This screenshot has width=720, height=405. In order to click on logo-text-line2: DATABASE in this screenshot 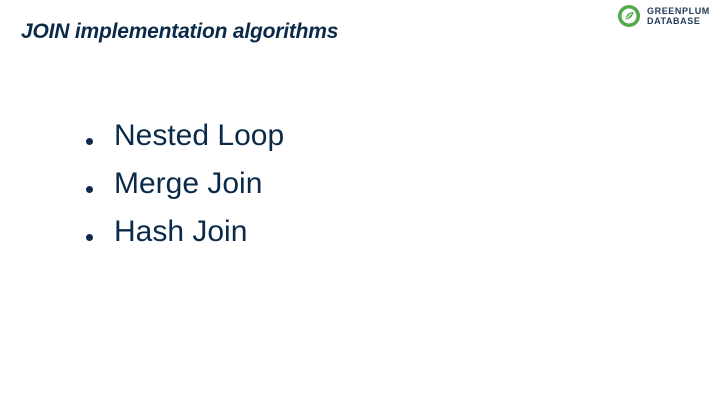, I will do `click(674, 21)`.